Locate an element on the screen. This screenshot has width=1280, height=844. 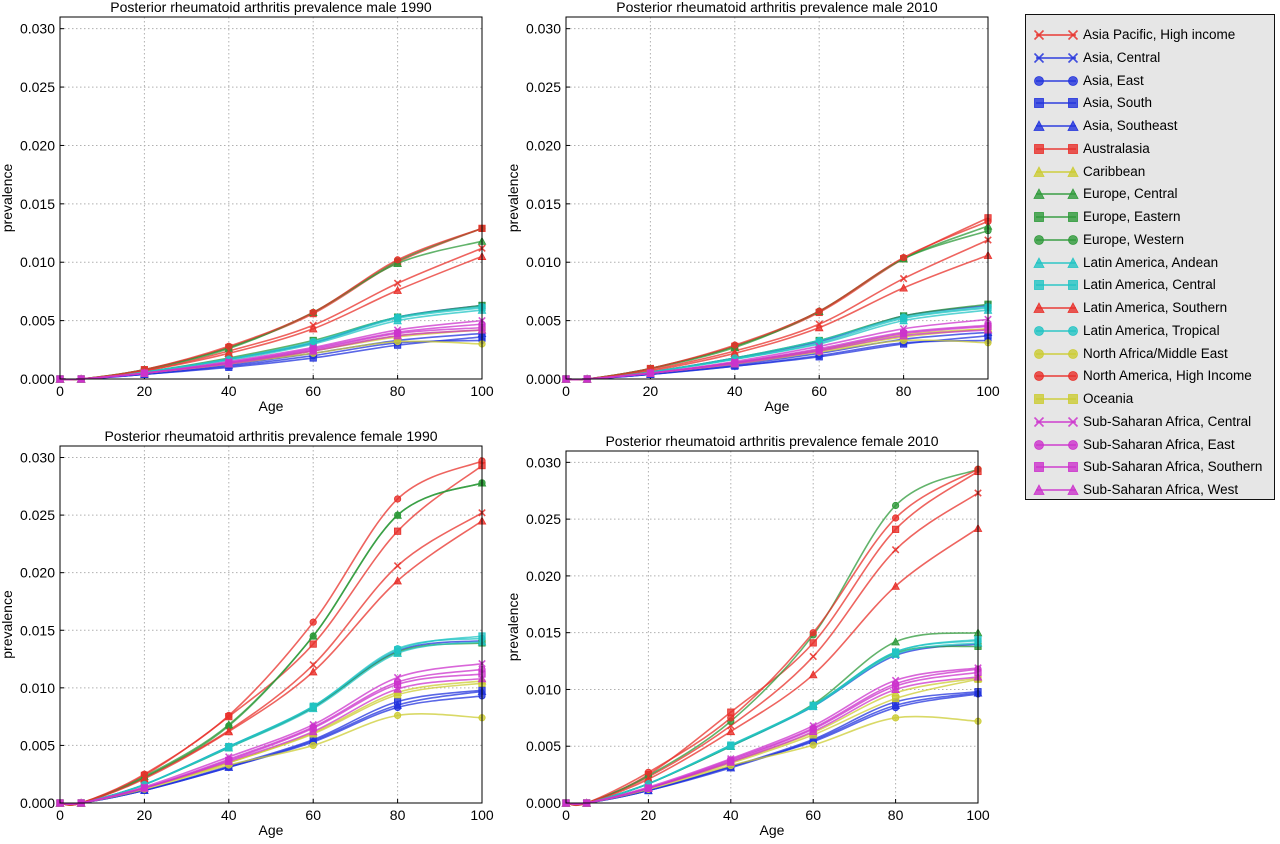
legend-label: Europe, Eastern is located at coordinates (1132, 216).